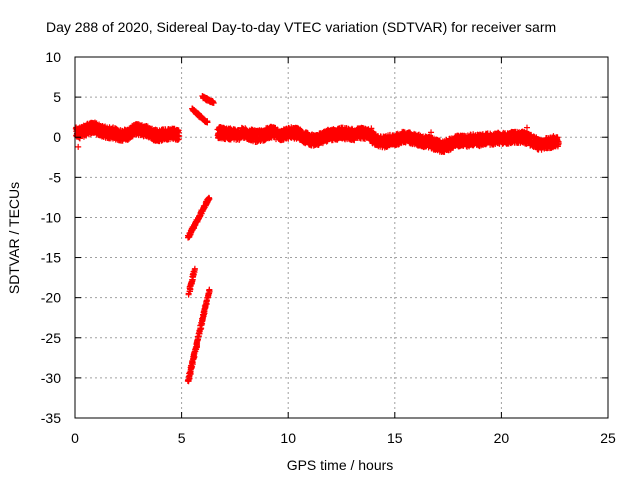 This screenshot has height=480, width=640. I want to click on y-tick-label: -35, so click(51, 418).